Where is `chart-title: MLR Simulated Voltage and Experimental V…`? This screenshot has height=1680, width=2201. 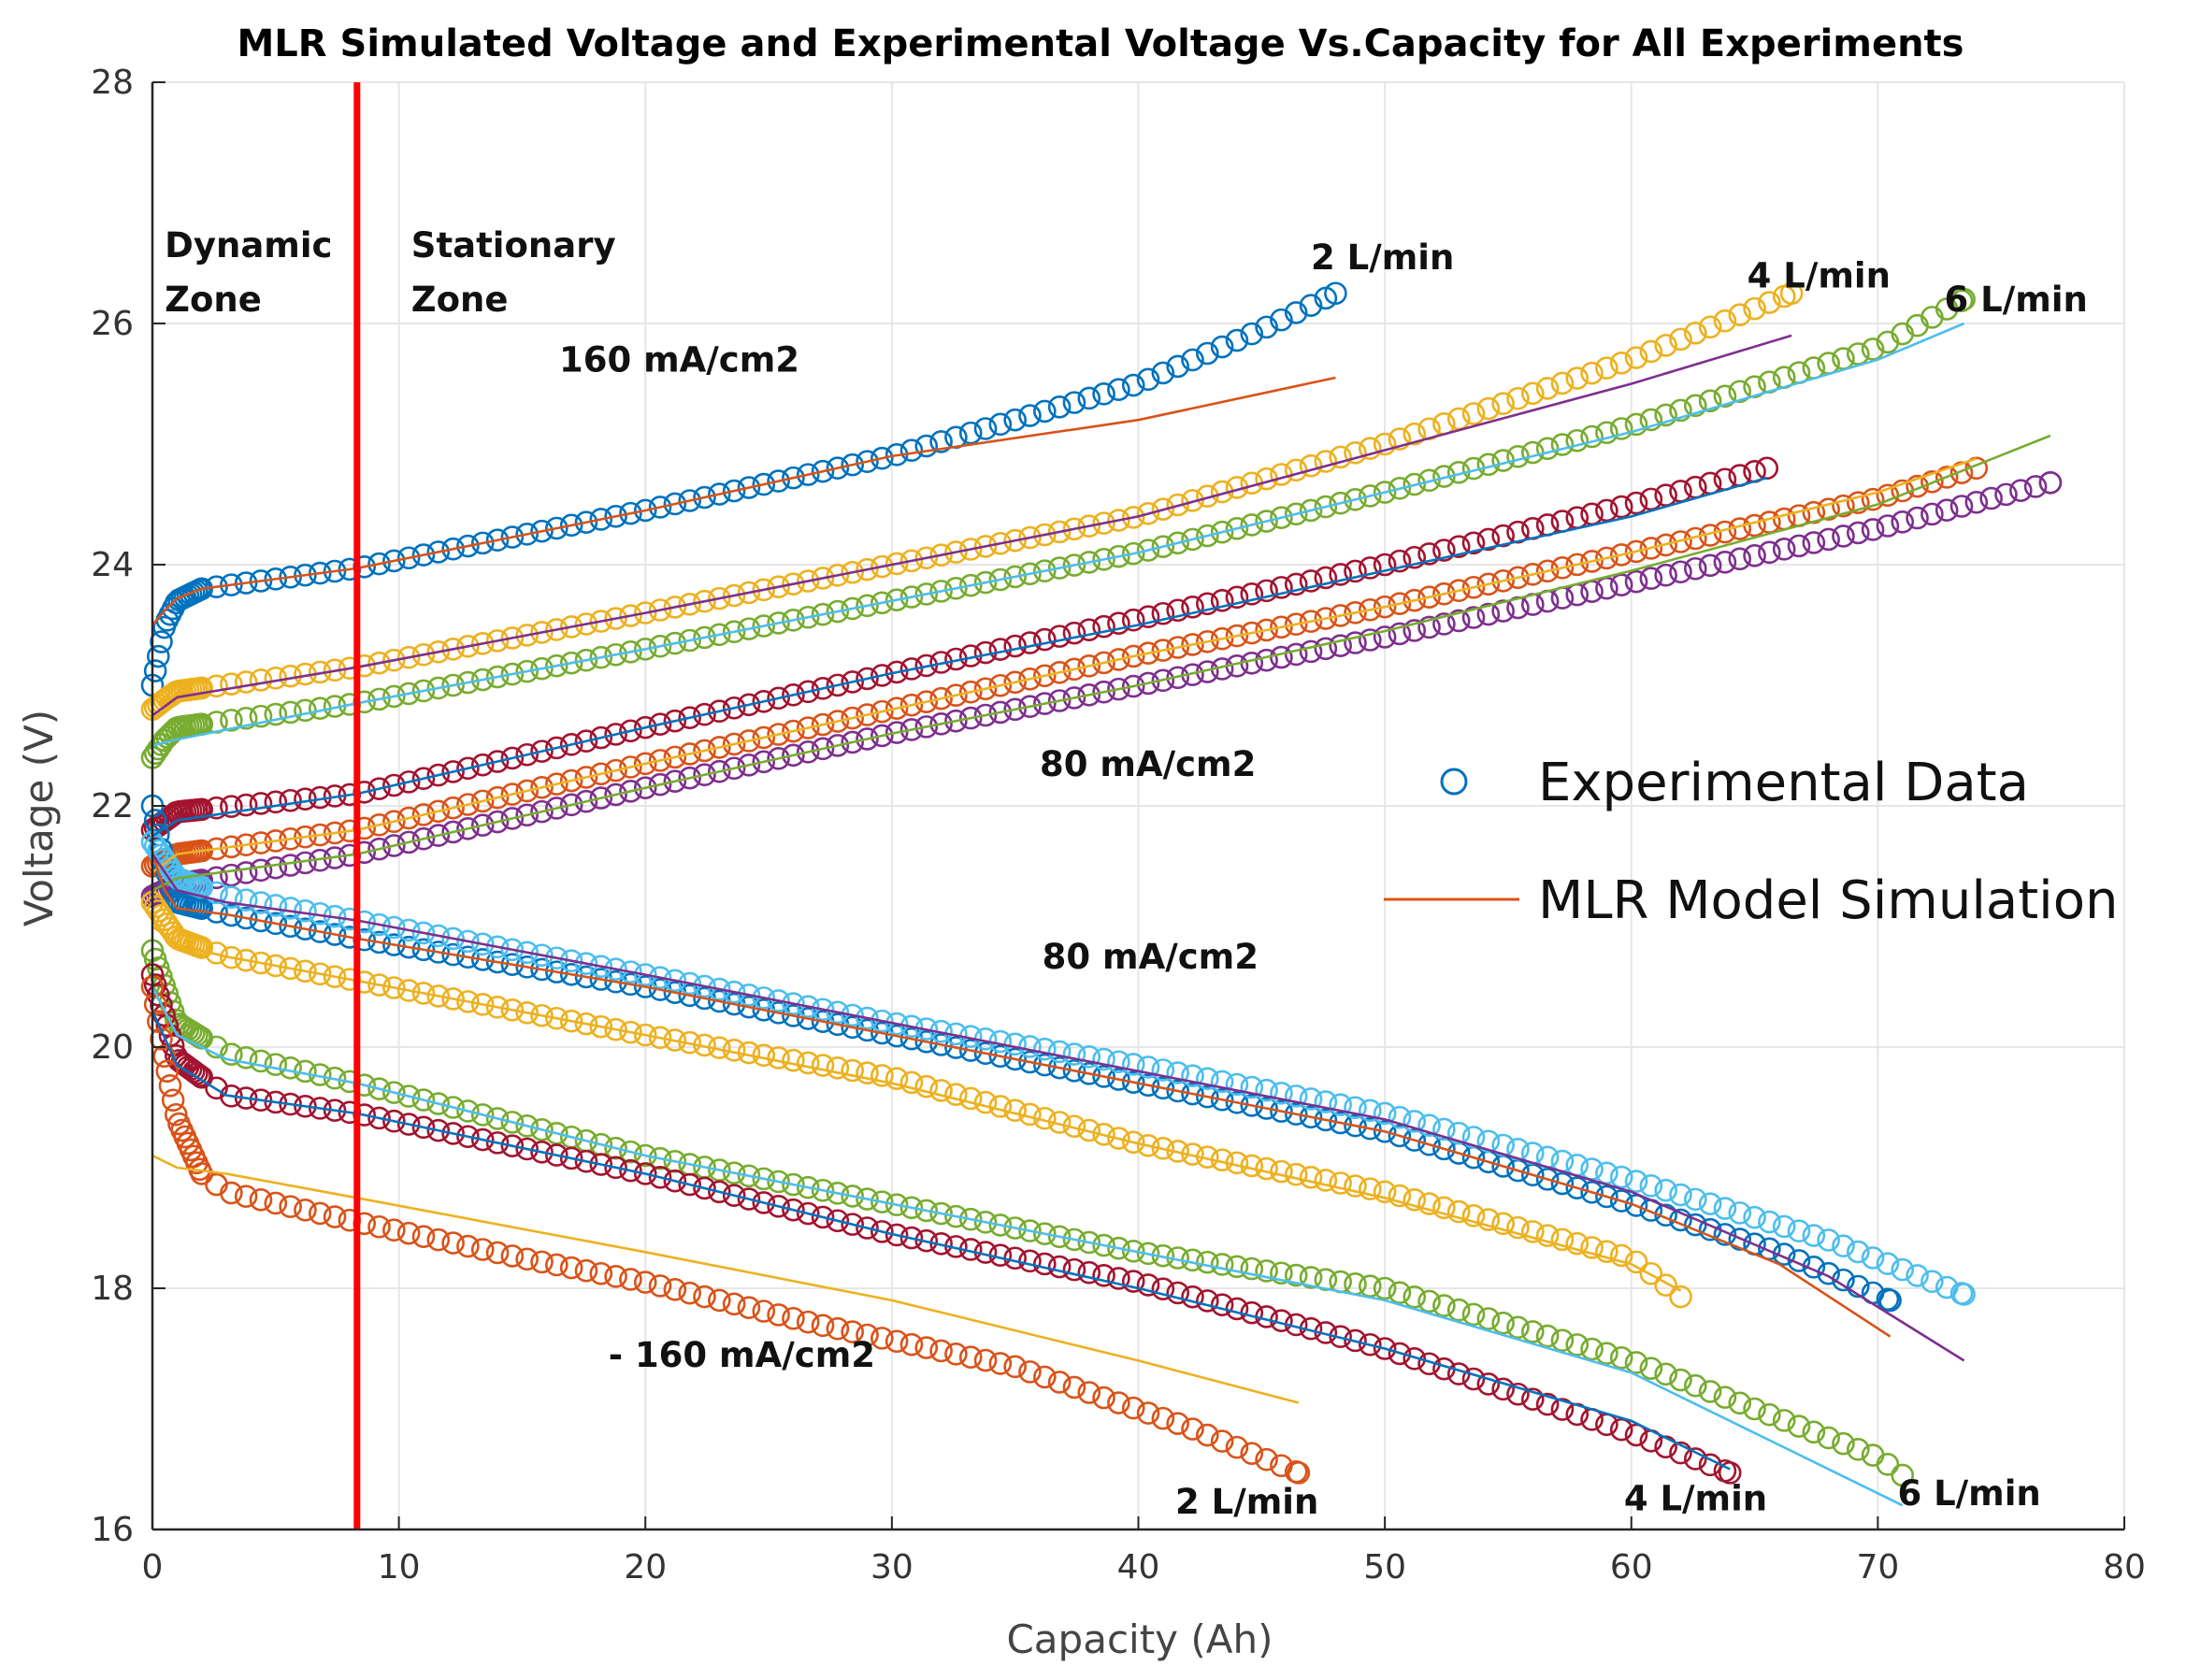 chart-title: MLR Simulated Voltage and Experimental V… is located at coordinates (1100, 43).